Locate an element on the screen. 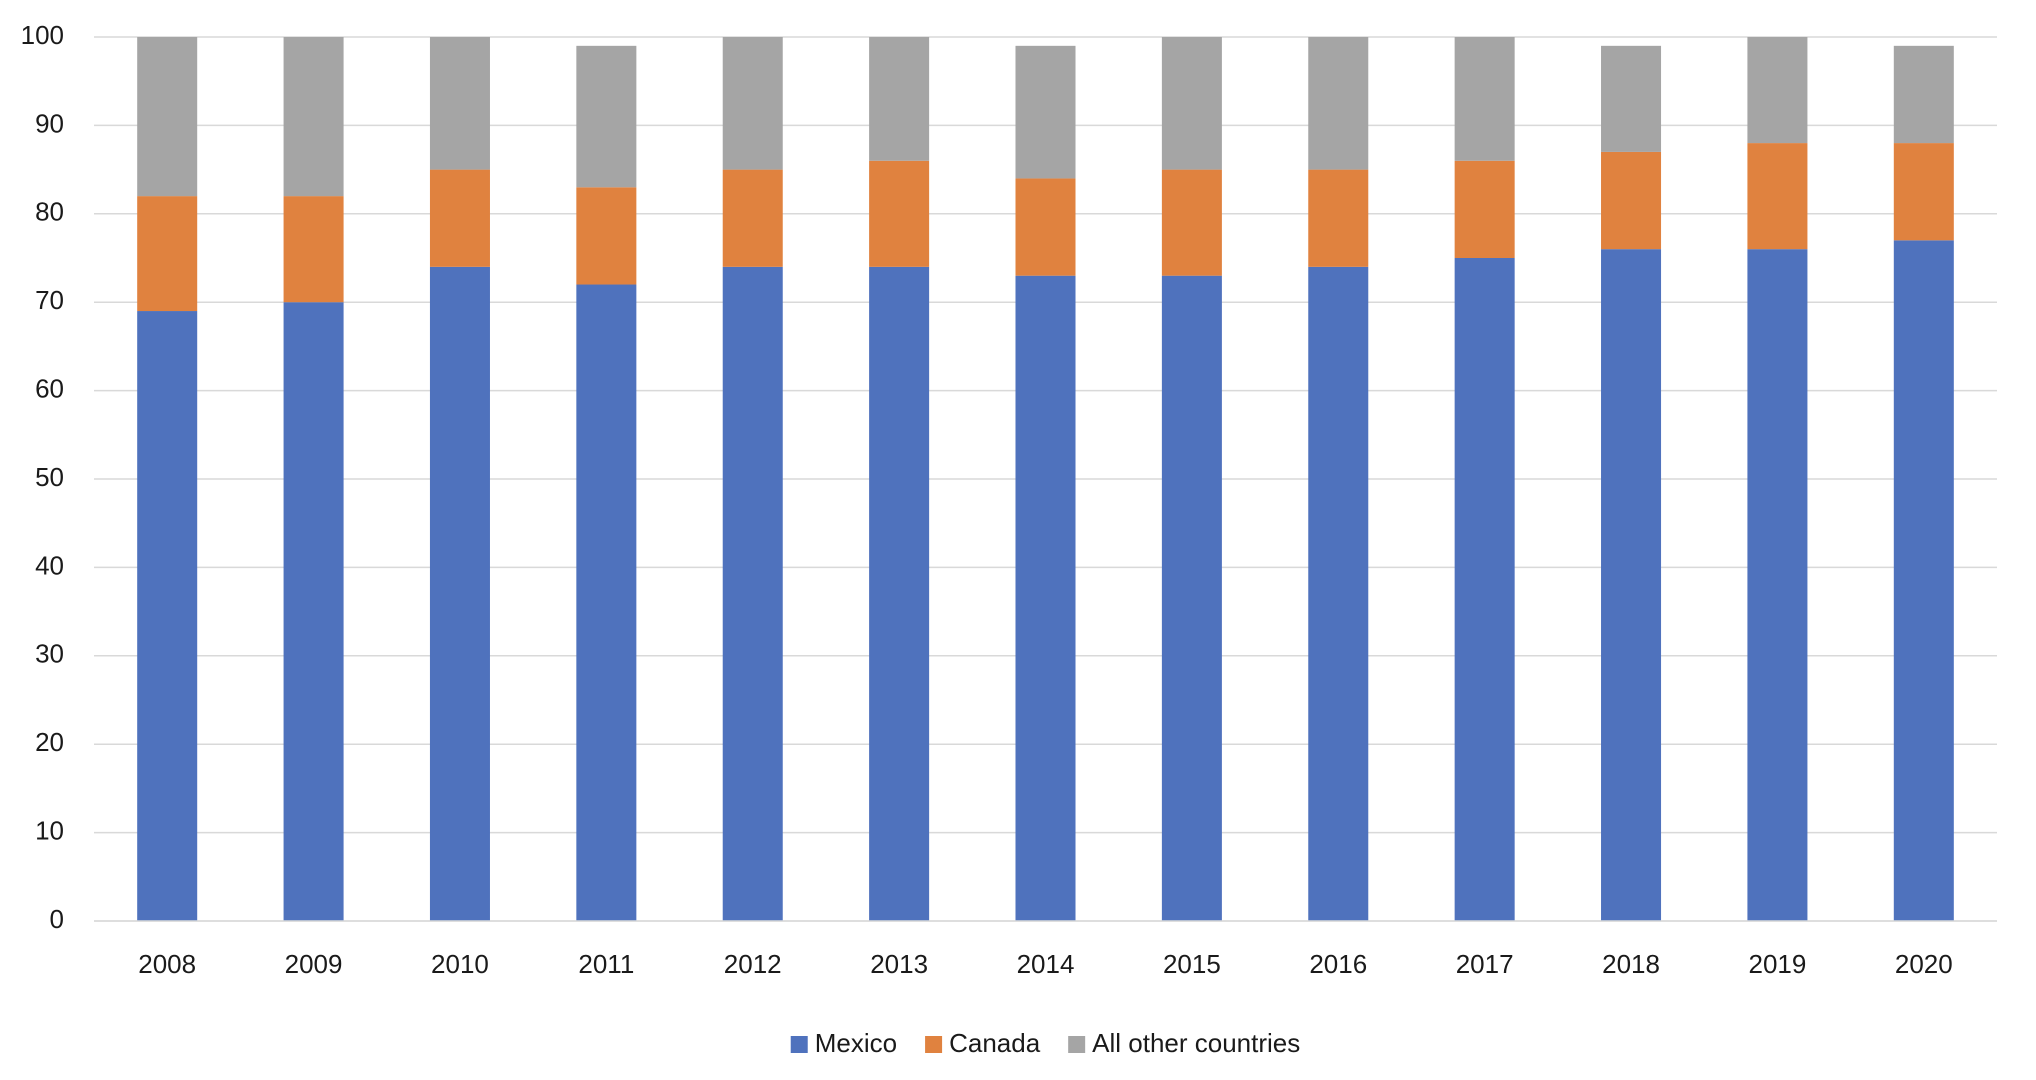 Image resolution: width=2036 pixels, height=1080 pixels. y-tick-label: 80 is located at coordinates (49, 212).